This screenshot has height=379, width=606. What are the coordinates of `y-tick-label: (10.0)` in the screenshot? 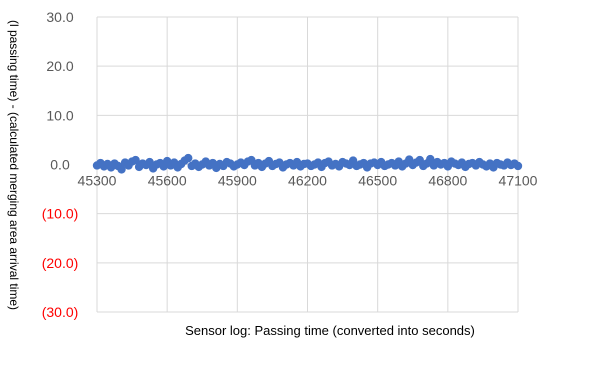 It's located at (60, 214).